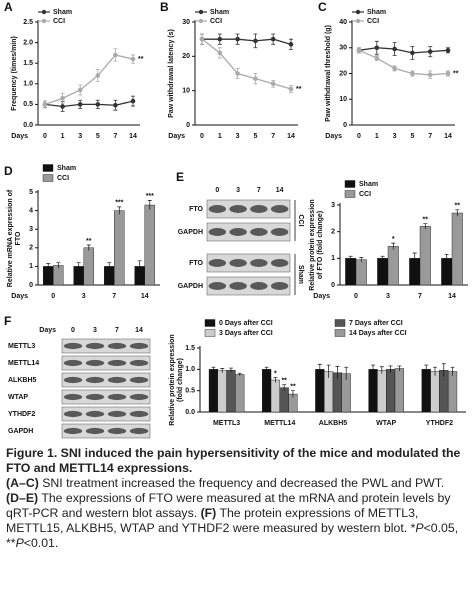  What do you see at coordinates (164, 7) in the screenshot?
I see `panel-label: B` at bounding box center [164, 7].